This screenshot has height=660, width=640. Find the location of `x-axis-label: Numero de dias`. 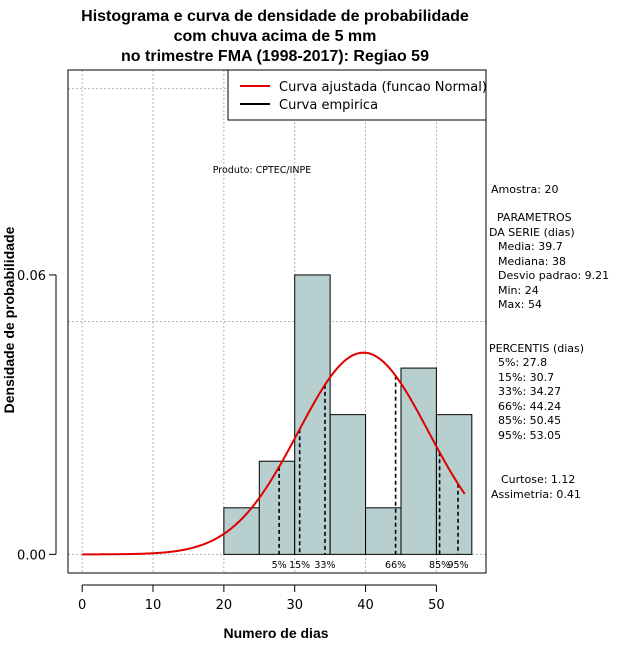

x-axis-label: Numero de dias is located at coordinates (275, 633).